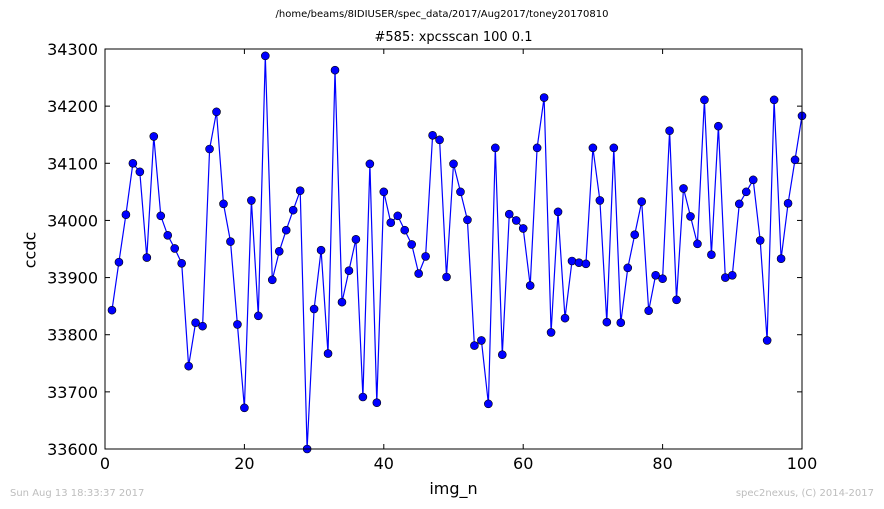 This screenshot has width=884, height=509. I want to click on y-tick-label: 34200, so click(72, 106).